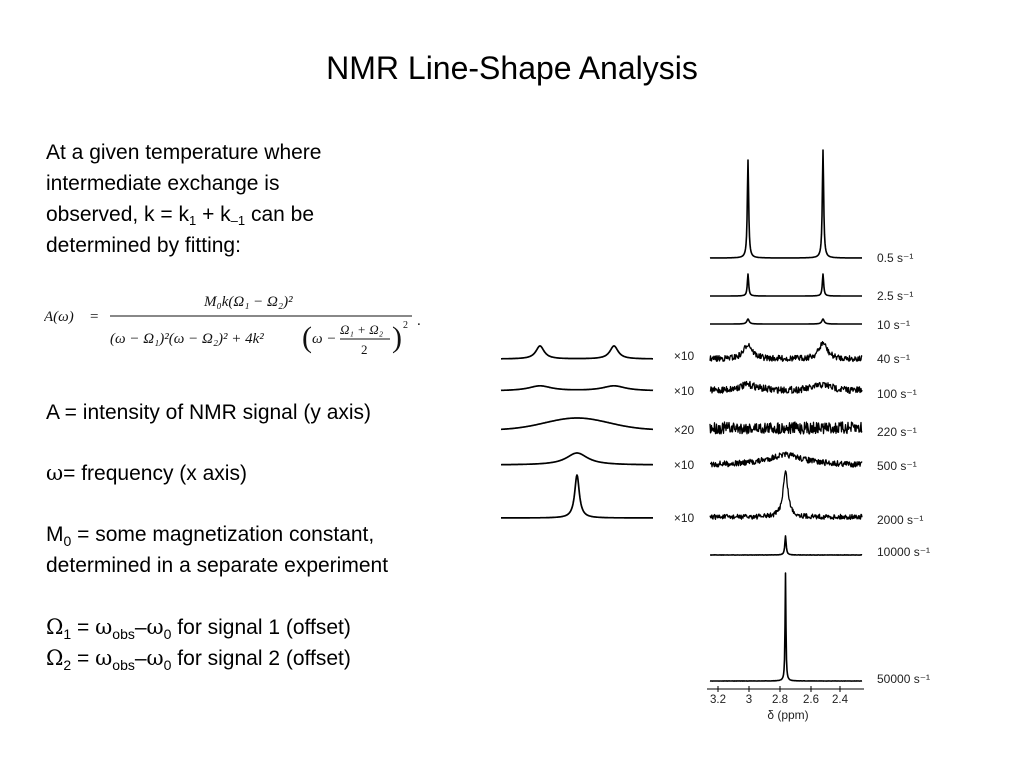  Describe the element at coordinates (840, 700) in the screenshot. I see `axis-tick-label: 2.4` at that location.